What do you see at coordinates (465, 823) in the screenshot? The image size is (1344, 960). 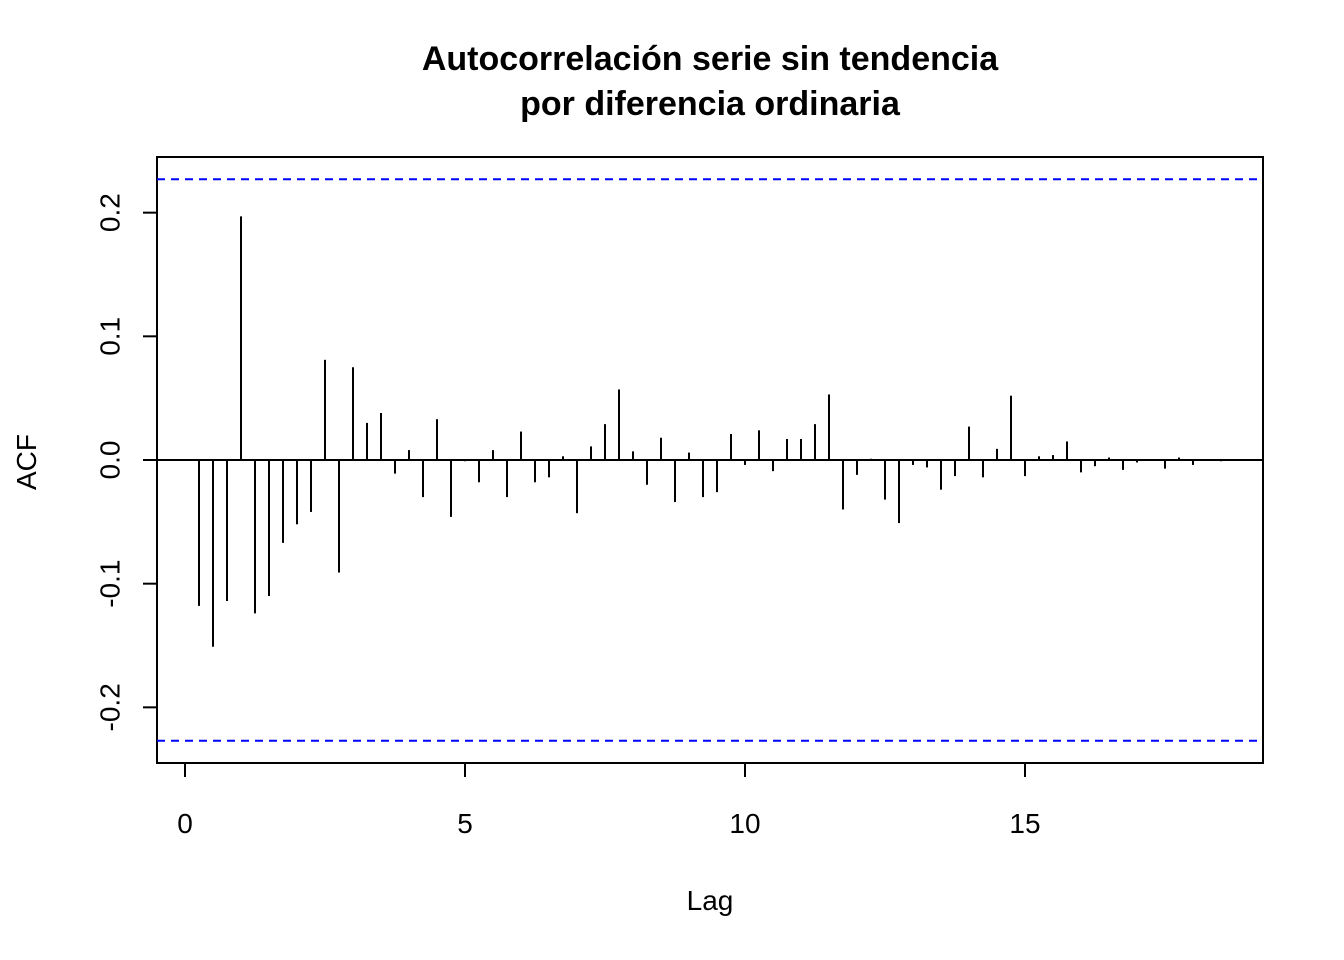 I see `x-tick-label: 5` at bounding box center [465, 823].